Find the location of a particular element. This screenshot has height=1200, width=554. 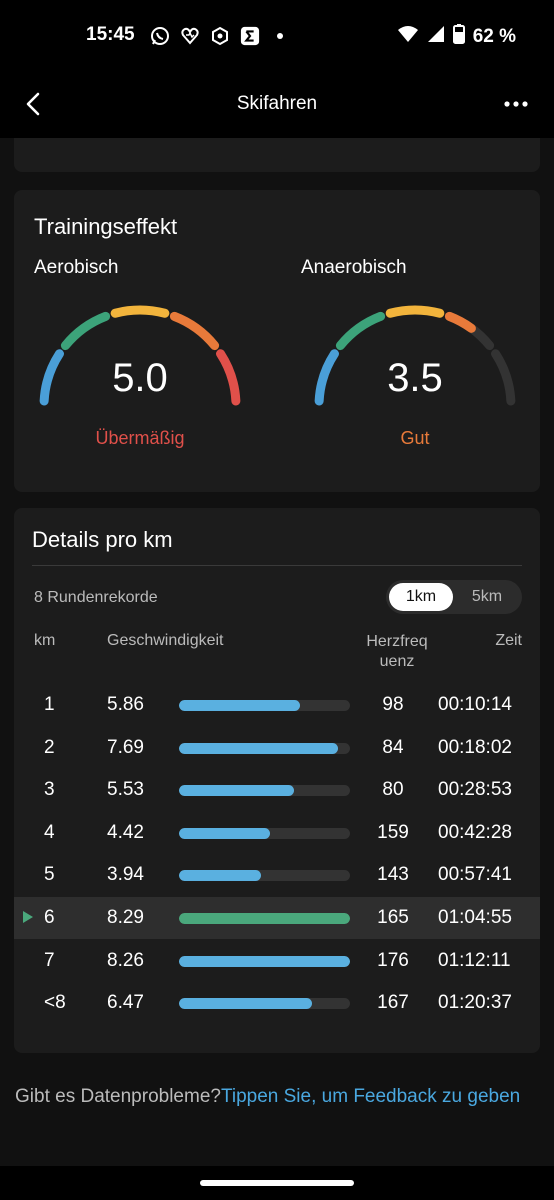

heart-icon is located at coordinates (190, 36).